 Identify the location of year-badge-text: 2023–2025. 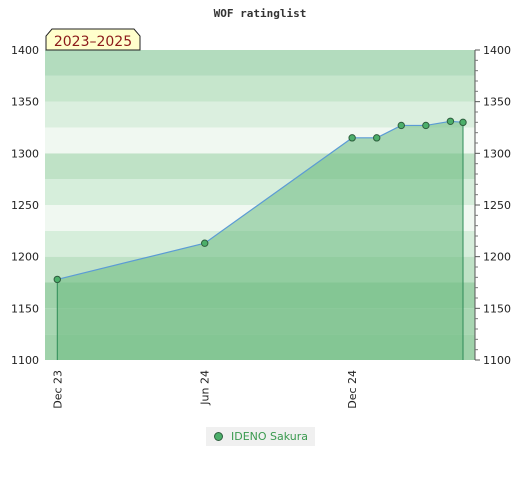
(93, 42).